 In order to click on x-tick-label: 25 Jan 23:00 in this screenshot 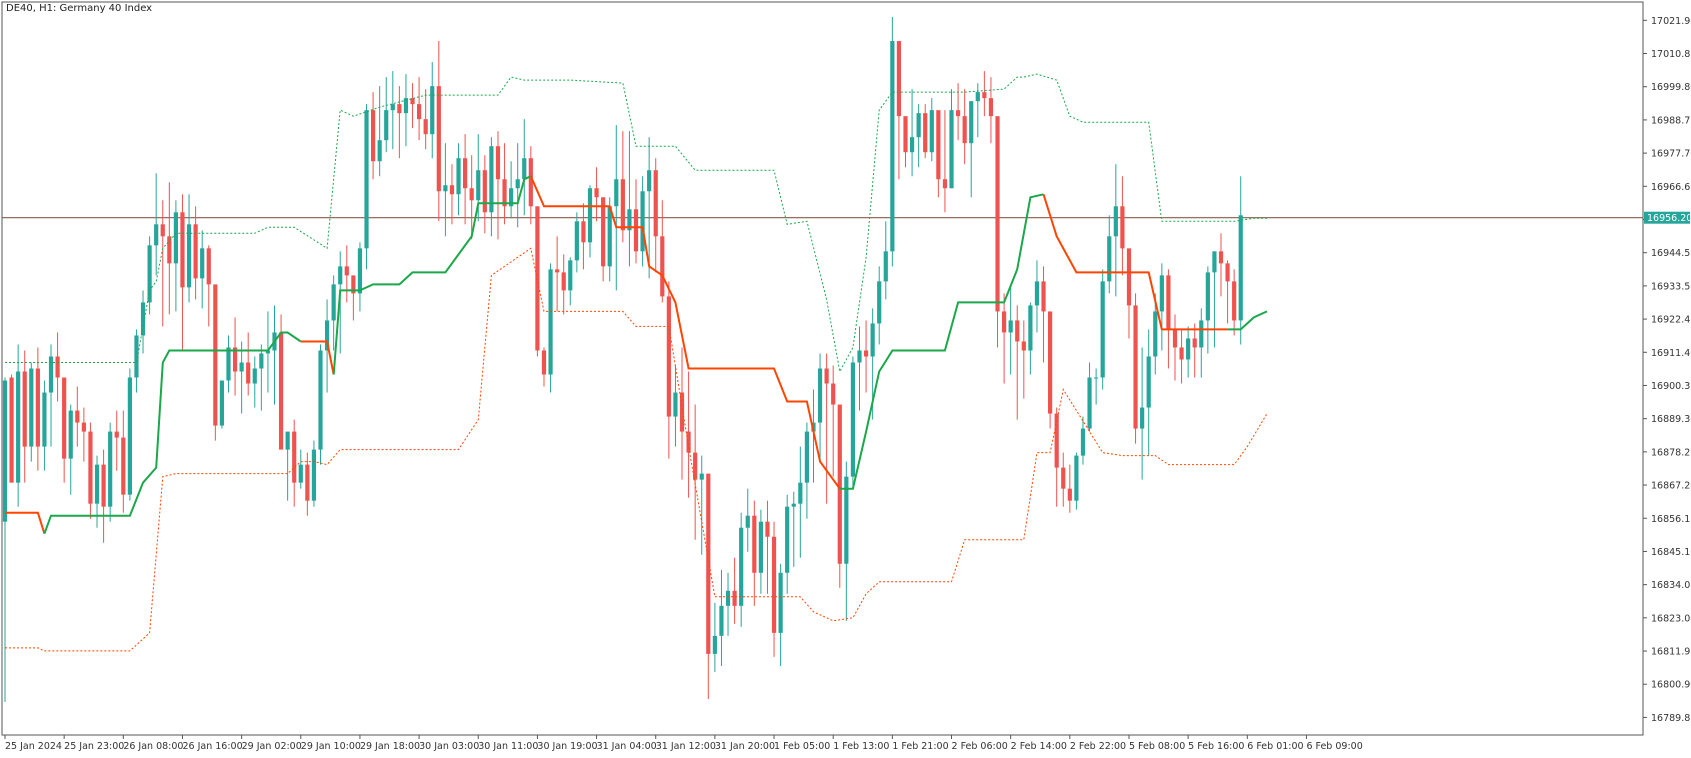, I will do `click(94, 746)`.